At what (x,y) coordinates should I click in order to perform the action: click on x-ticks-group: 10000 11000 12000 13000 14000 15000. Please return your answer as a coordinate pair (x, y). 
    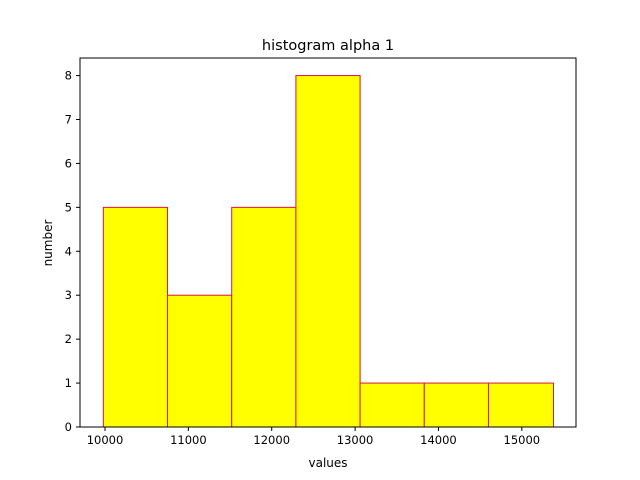
    Looking at the image, I should click on (313, 437).